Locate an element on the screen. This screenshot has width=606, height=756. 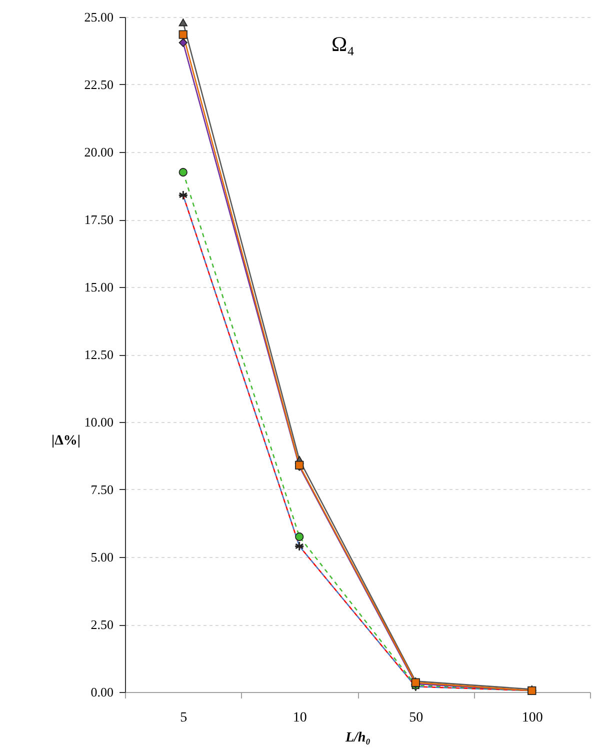
y-tick-label: 5.00 is located at coordinates (102, 557).